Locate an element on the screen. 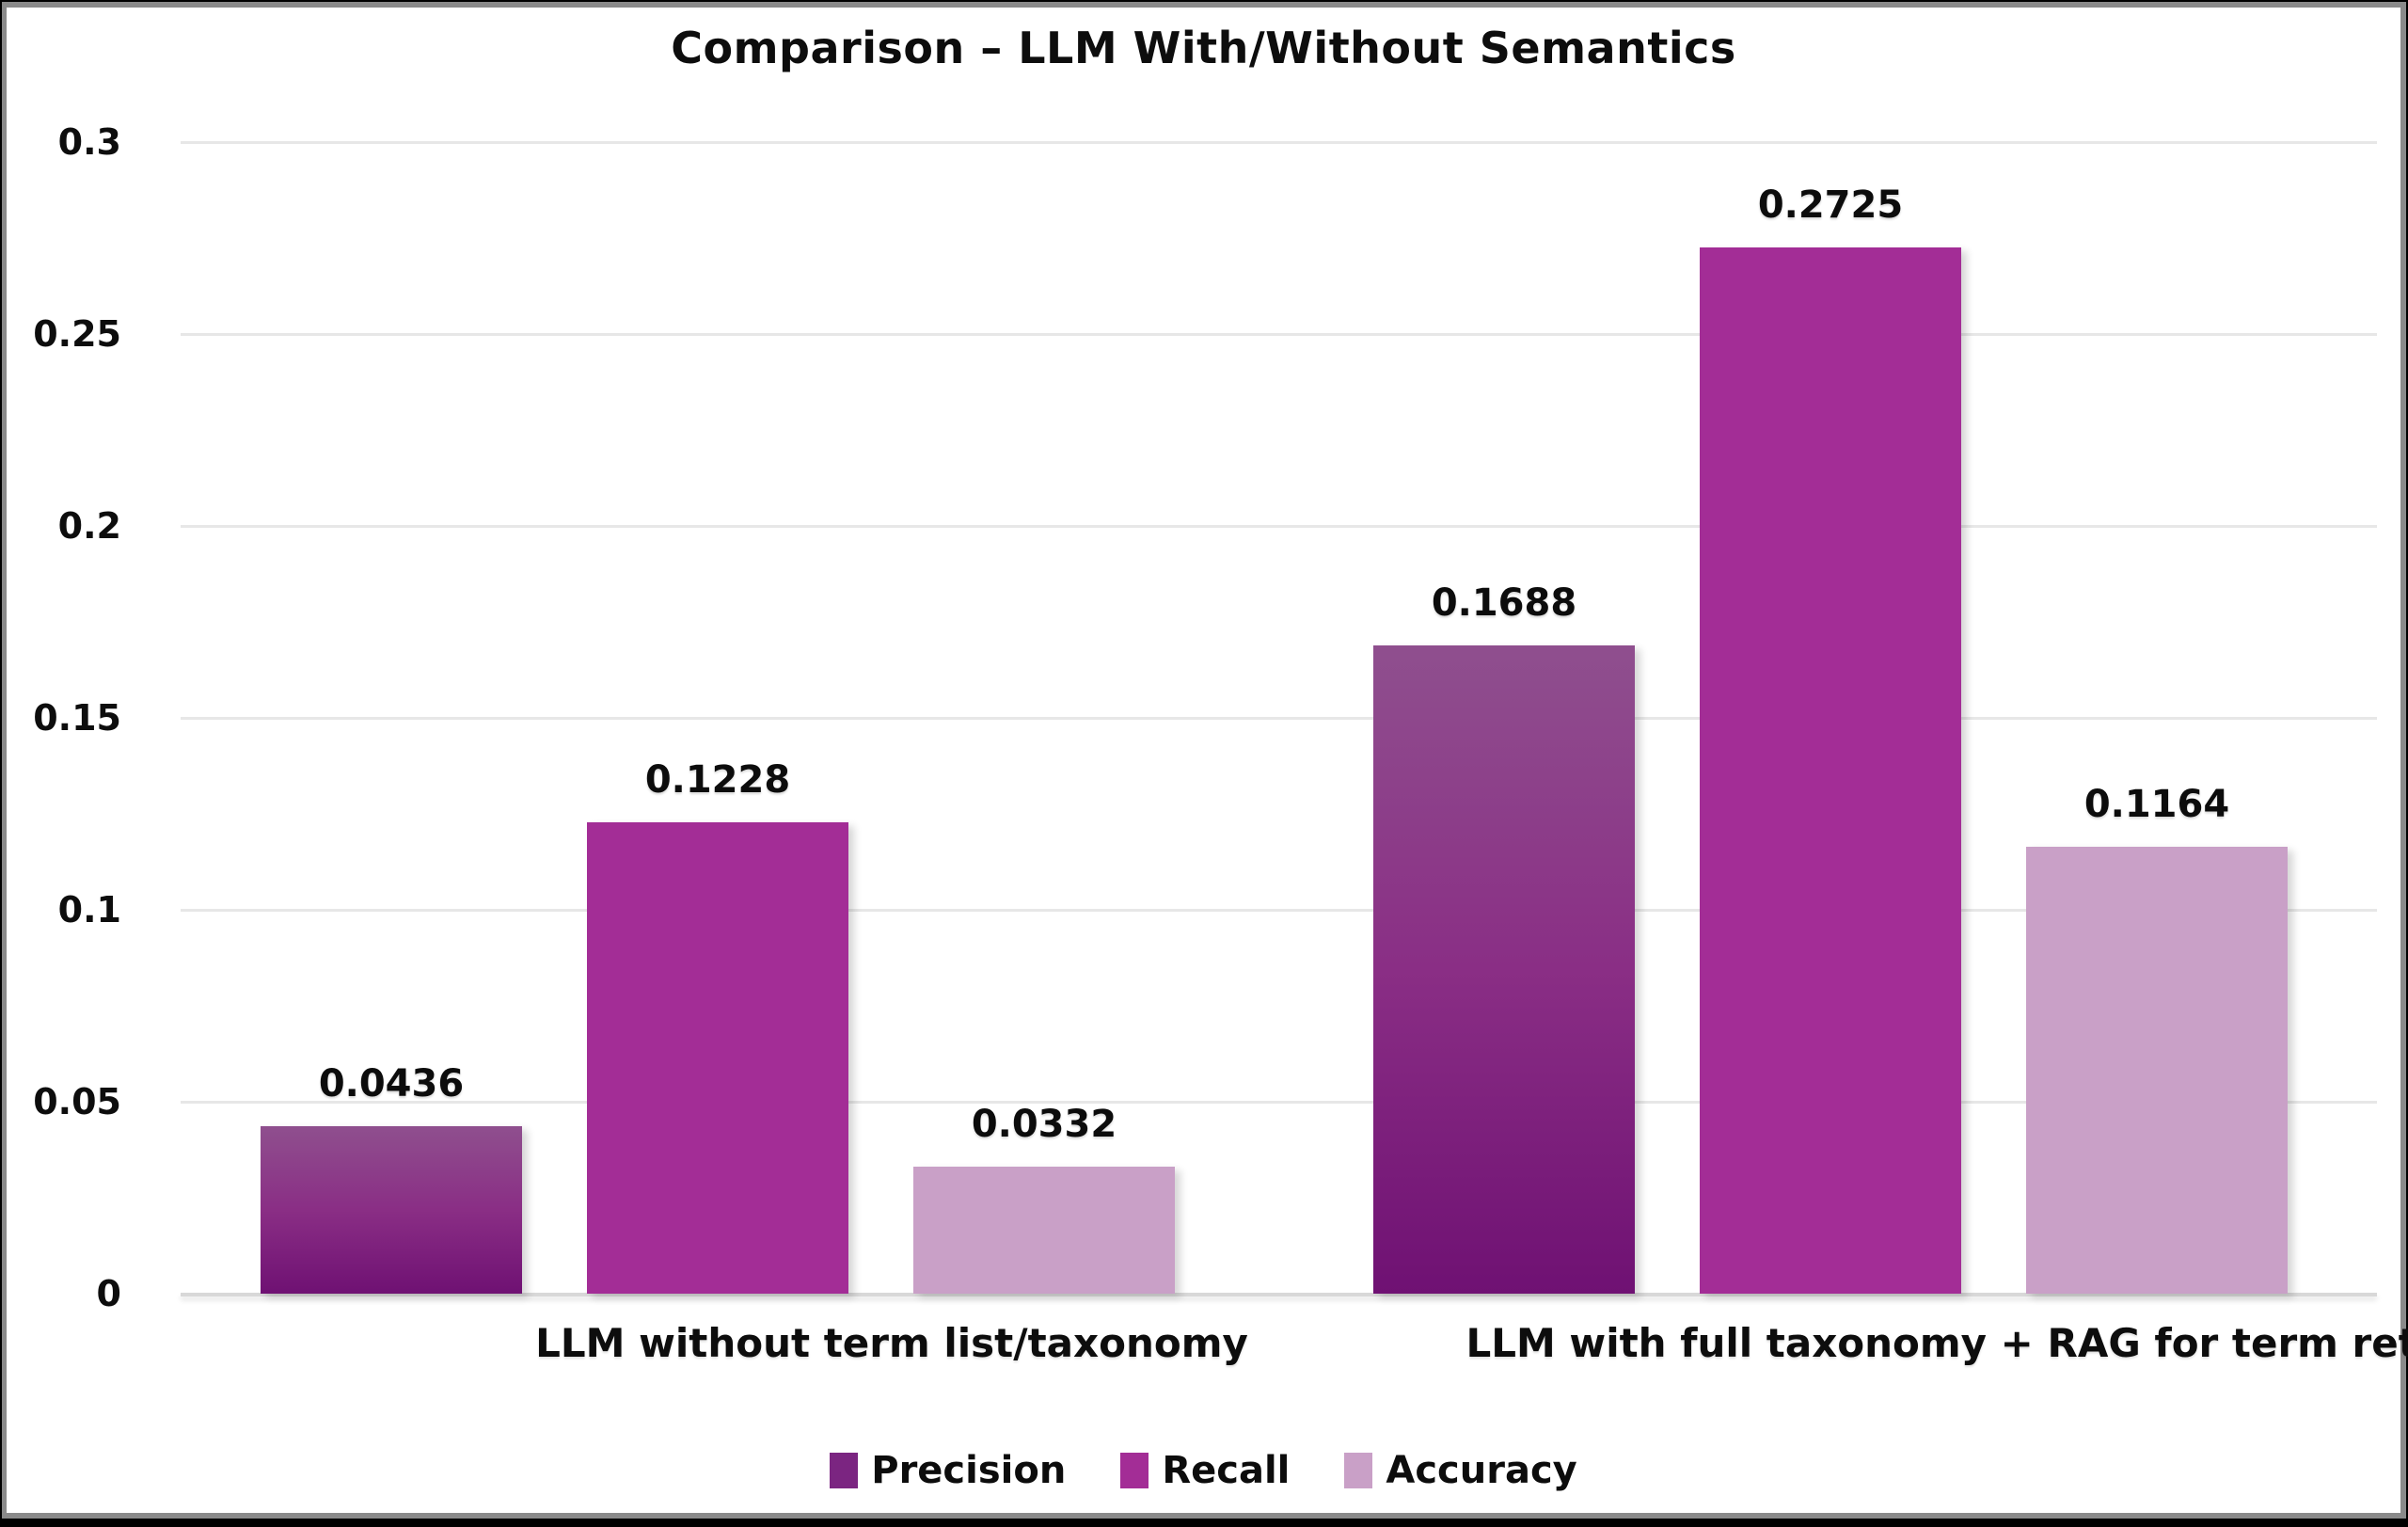  legend-label: Precision is located at coordinates (969, 1470).